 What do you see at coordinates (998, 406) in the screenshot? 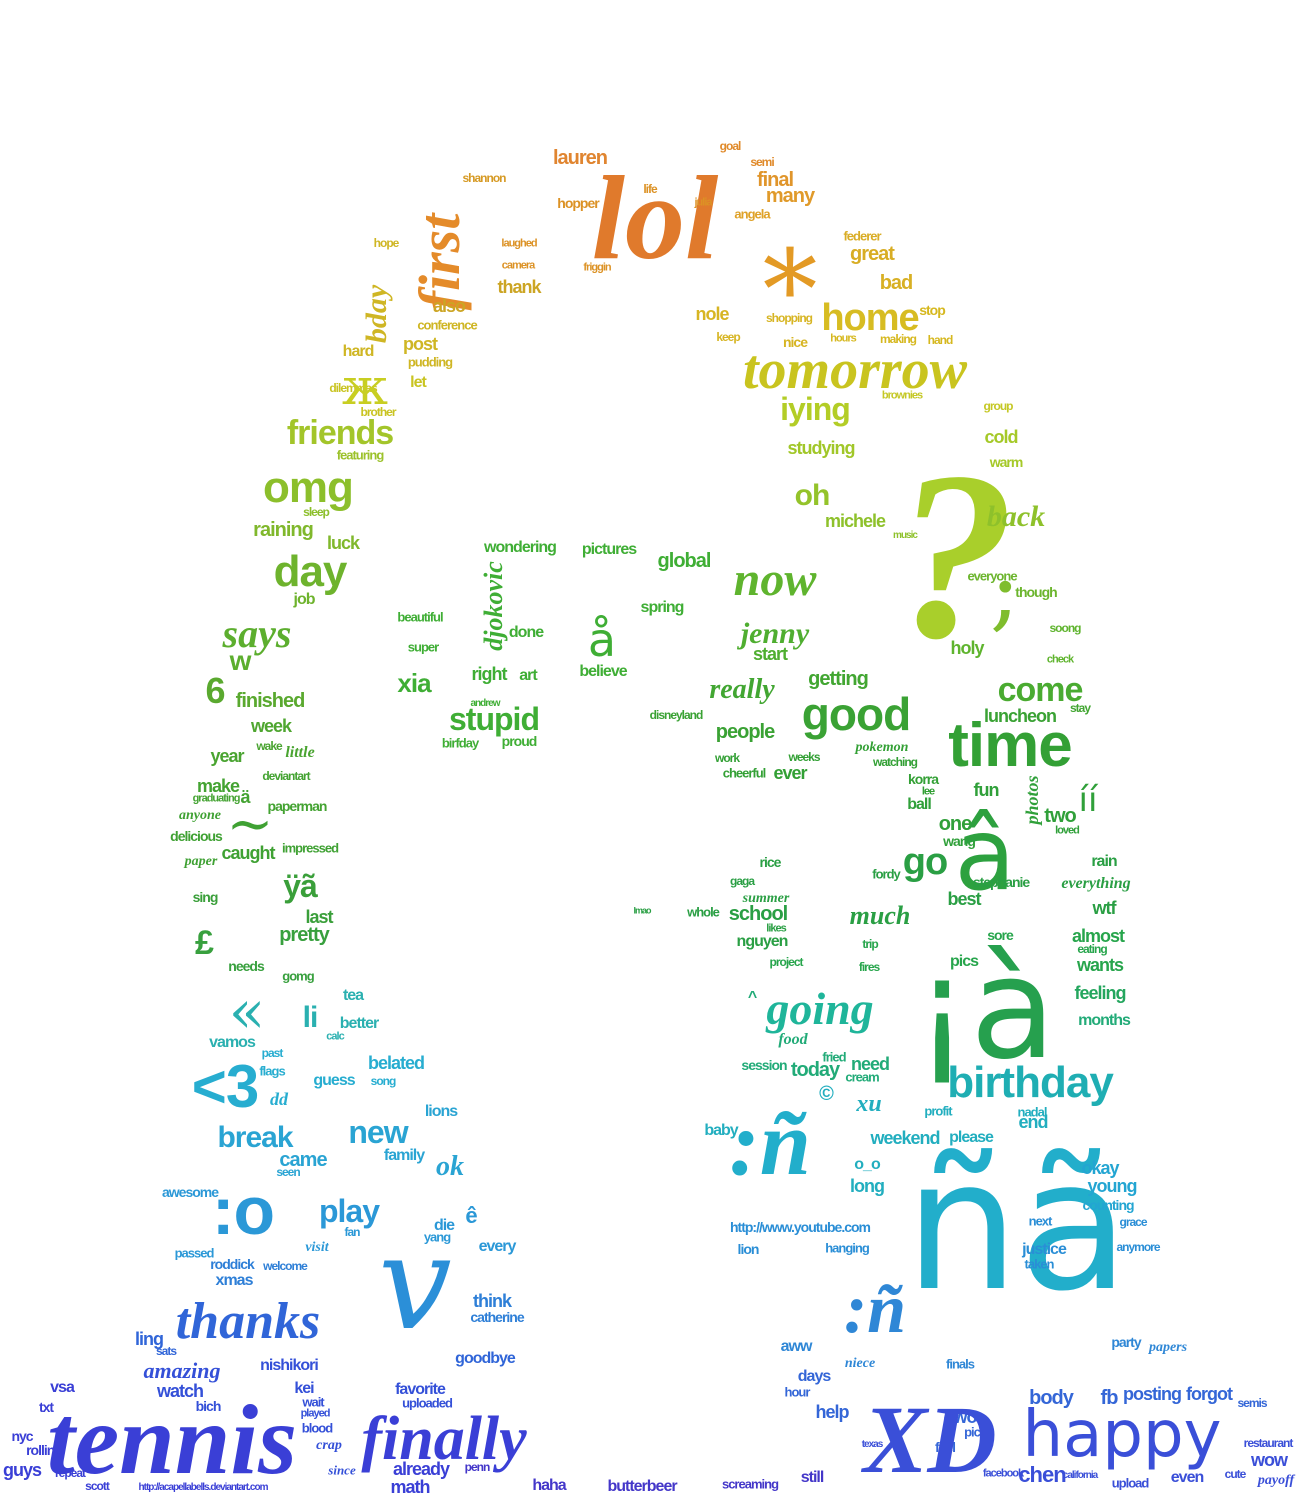
I see `word-group: group` at bounding box center [998, 406].